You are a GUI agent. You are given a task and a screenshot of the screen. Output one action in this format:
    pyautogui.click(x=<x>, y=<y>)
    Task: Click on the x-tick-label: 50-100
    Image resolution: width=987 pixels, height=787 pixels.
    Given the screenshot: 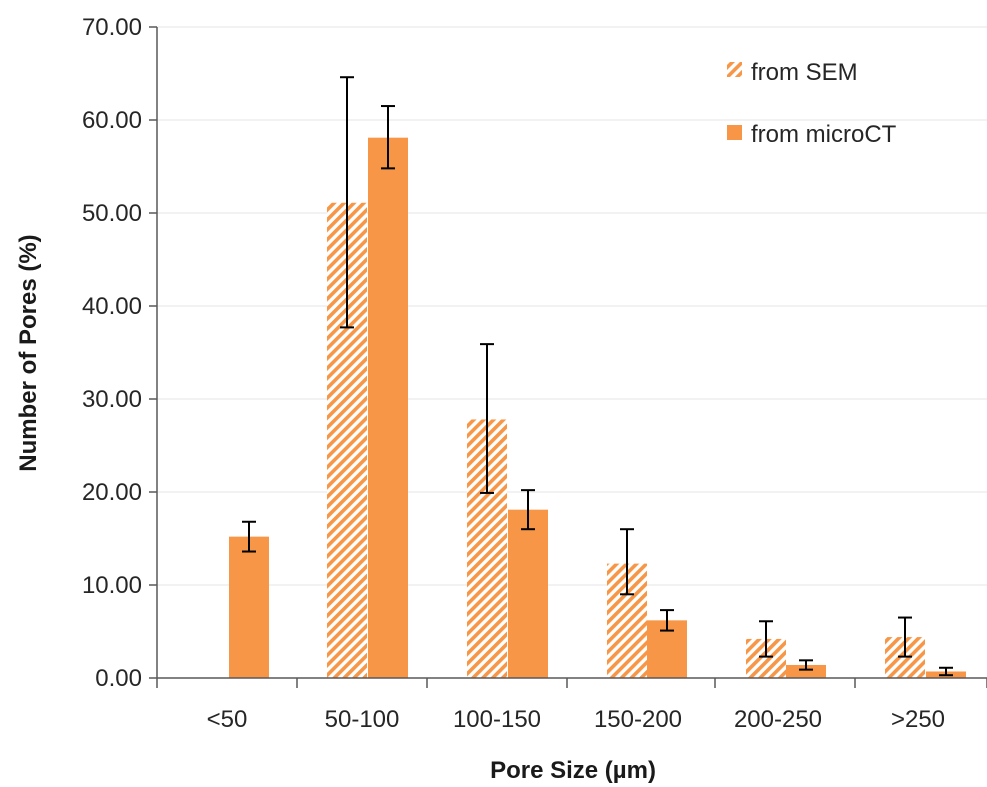 What is the action you would take?
    pyautogui.click(x=362, y=719)
    